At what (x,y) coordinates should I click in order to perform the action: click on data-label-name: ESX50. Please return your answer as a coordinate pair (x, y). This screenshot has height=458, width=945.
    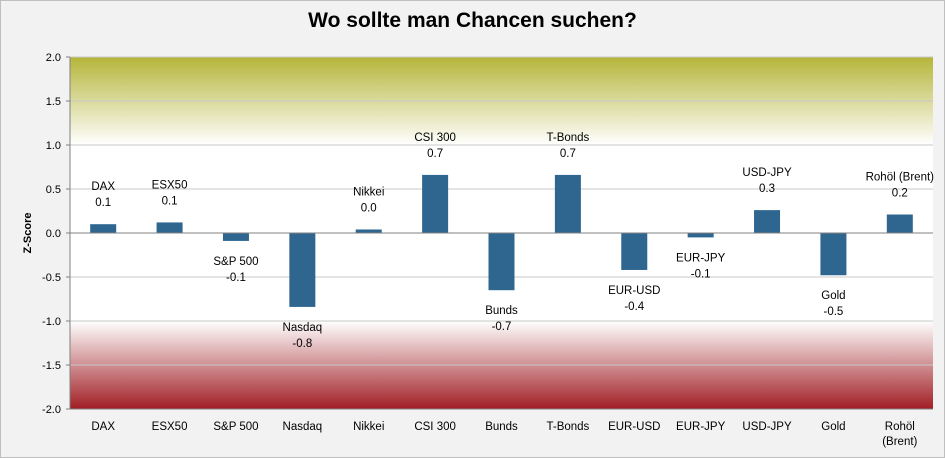
    Looking at the image, I should click on (170, 185).